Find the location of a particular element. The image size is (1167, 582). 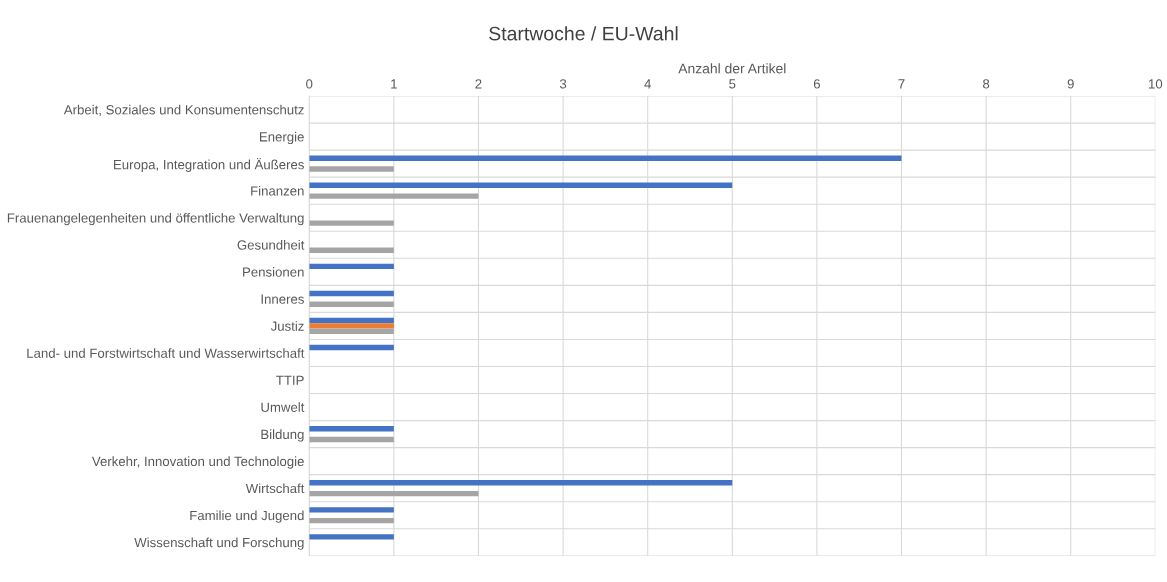

x-tick-label: 7 is located at coordinates (901, 84).